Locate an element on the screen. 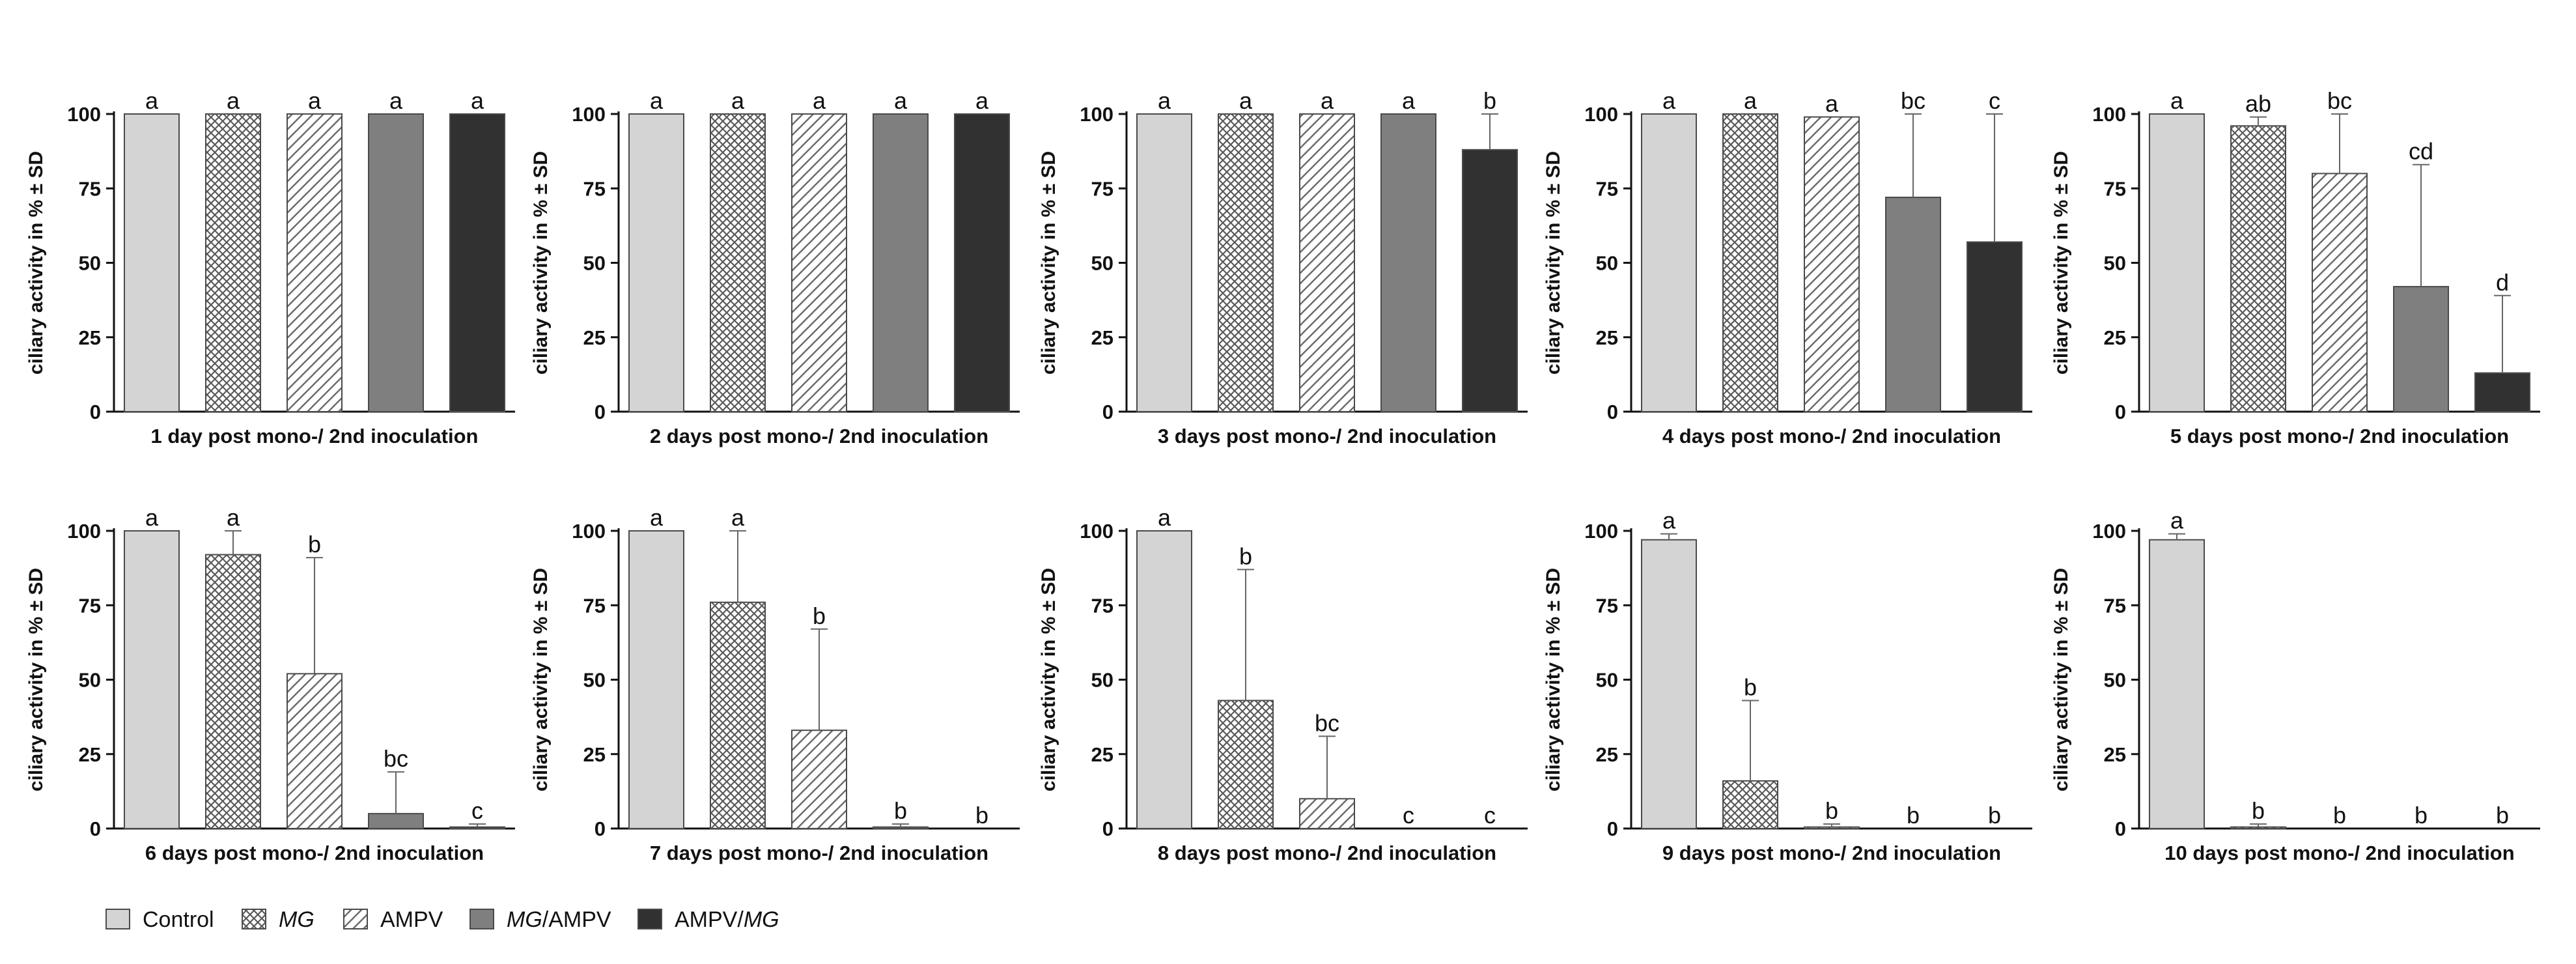 The image size is (2576, 964). legend-label-part: AMPV is located at coordinates (411, 920).